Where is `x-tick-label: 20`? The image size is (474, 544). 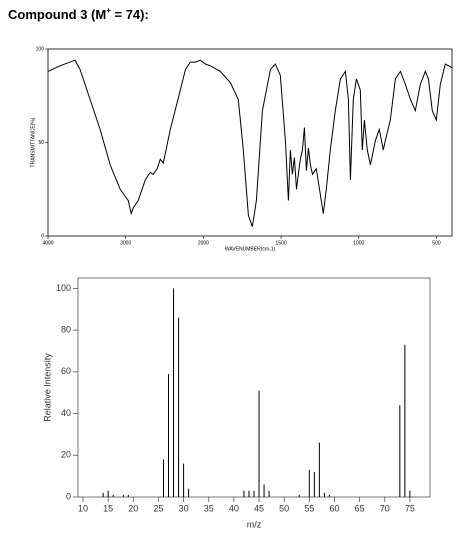
x-tick-label: 20 is located at coordinates (133, 508).